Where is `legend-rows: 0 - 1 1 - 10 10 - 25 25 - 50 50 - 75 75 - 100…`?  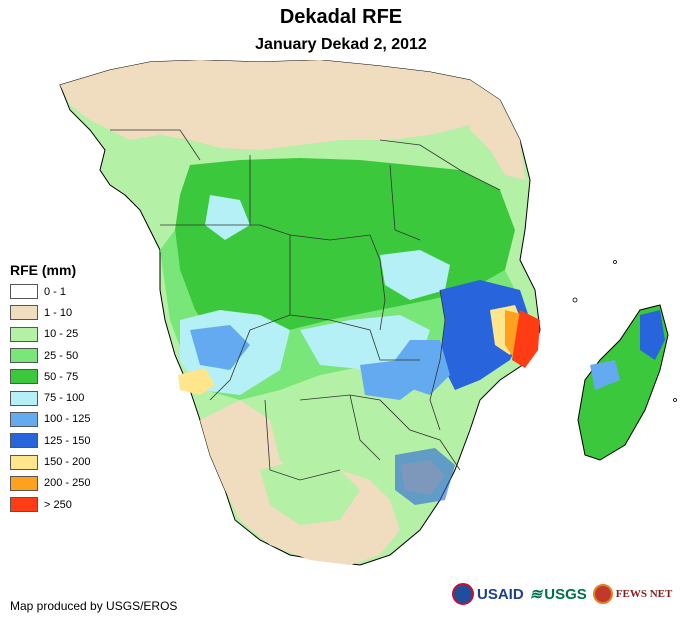 legend-rows: 0 - 1 1 - 10 10 - 25 25 - 50 50 - 75 75 - 100… is located at coordinates (50, 398).